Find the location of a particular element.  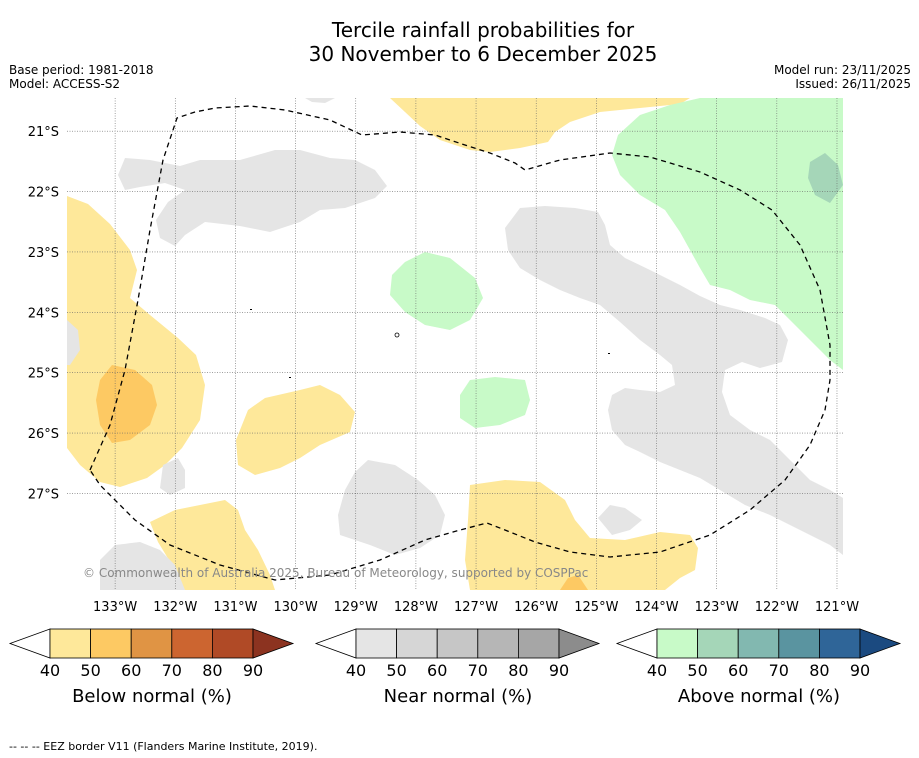

above-normal-region-central-south is located at coordinates (495, 402).